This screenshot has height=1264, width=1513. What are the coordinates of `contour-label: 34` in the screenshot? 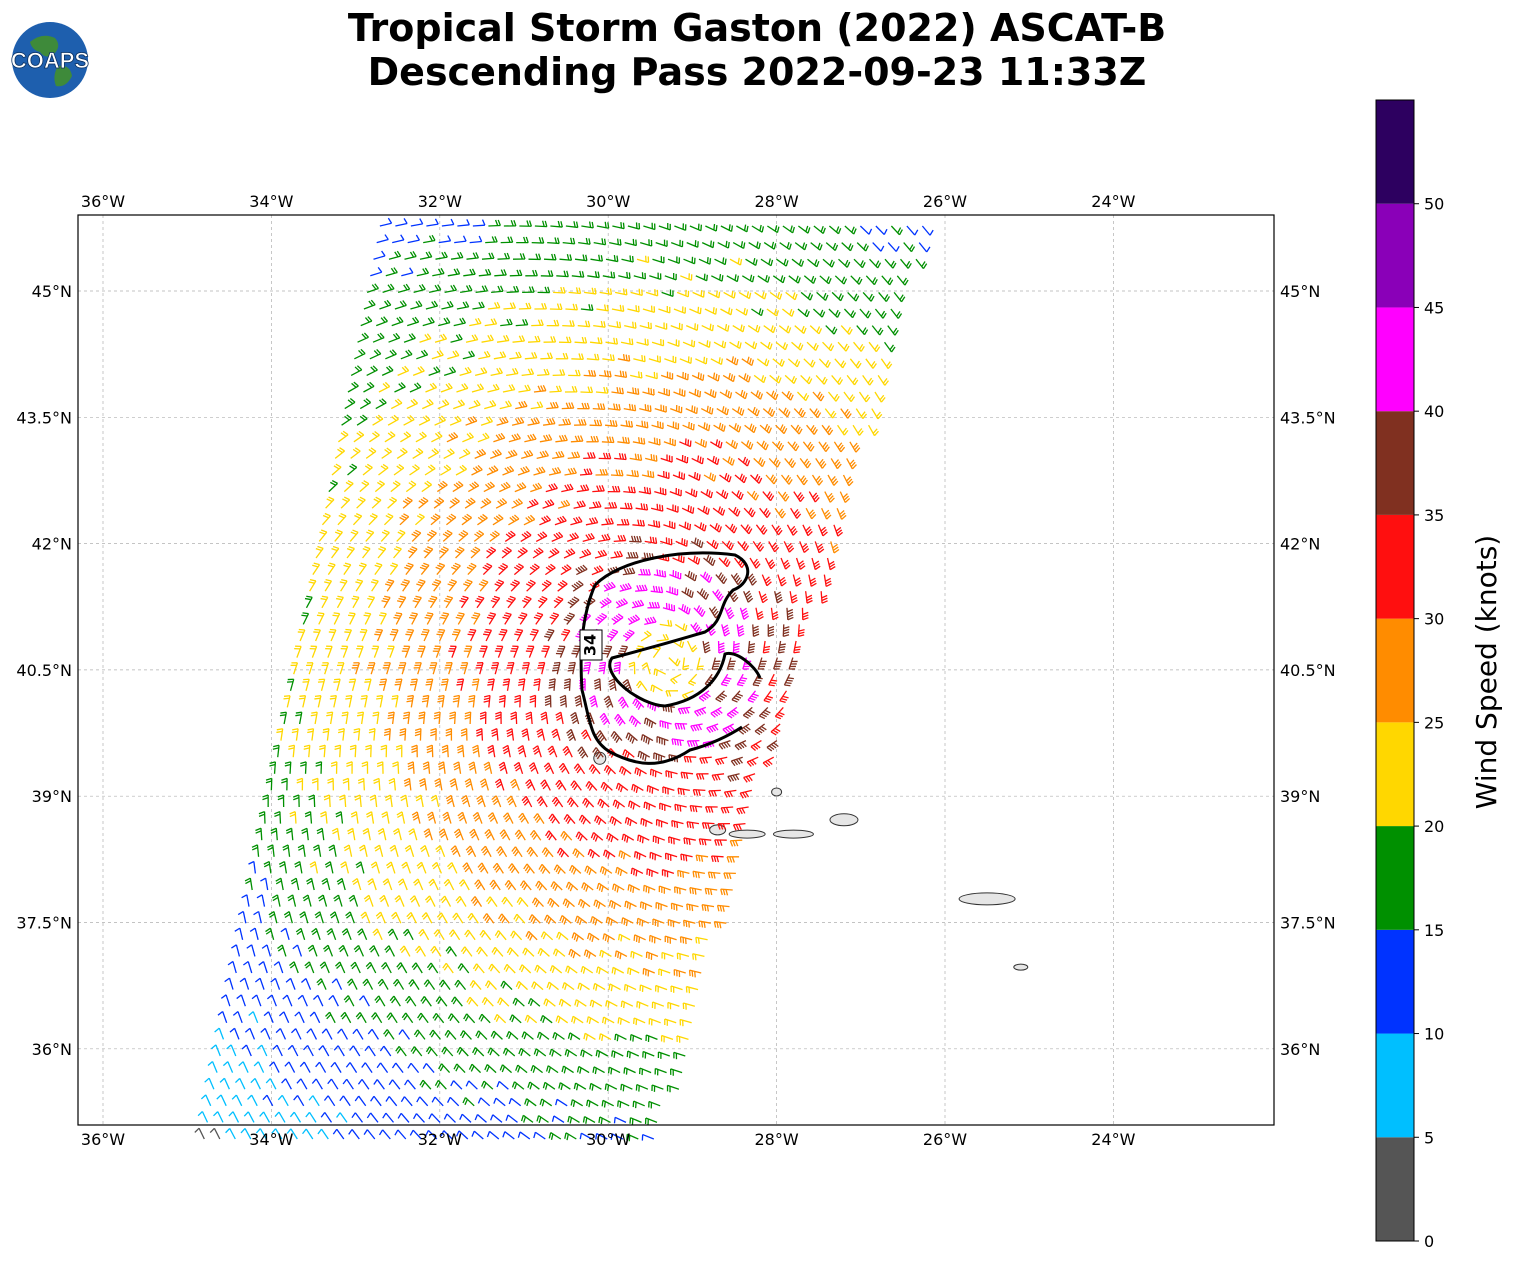 It's located at (591, 645).